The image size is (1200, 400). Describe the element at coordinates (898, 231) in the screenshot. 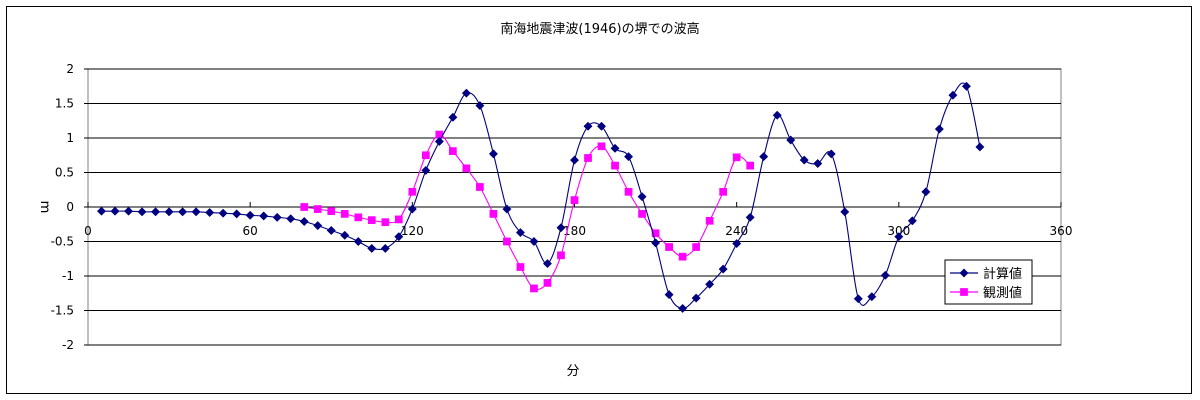

I see `x-tick-label: 300` at that location.